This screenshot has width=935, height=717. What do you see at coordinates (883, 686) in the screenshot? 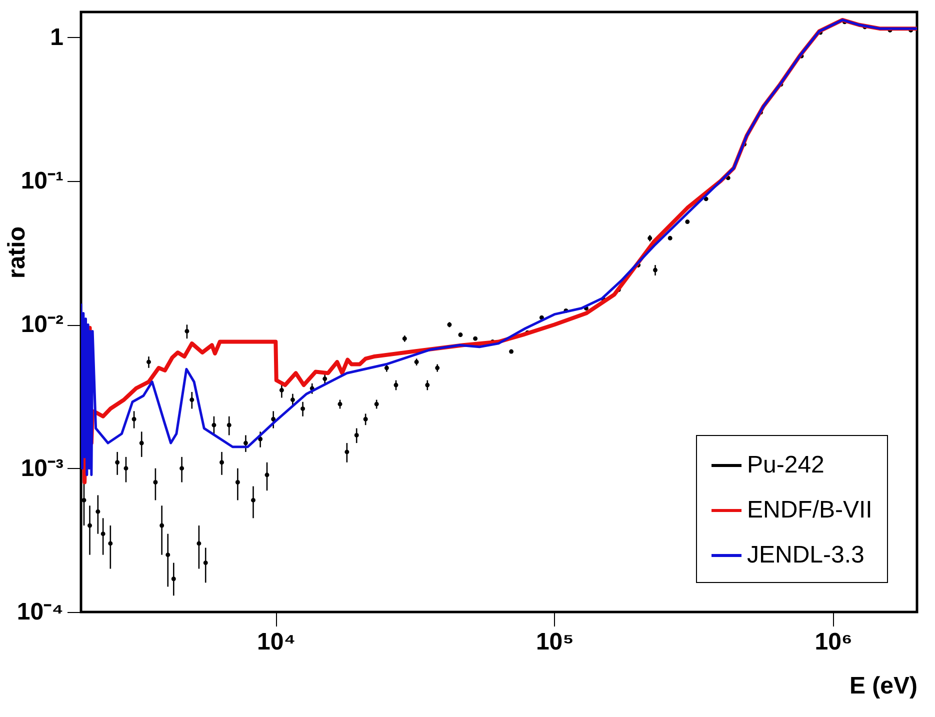
I see `x-axis-title: E (eV)` at bounding box center [883, 686].